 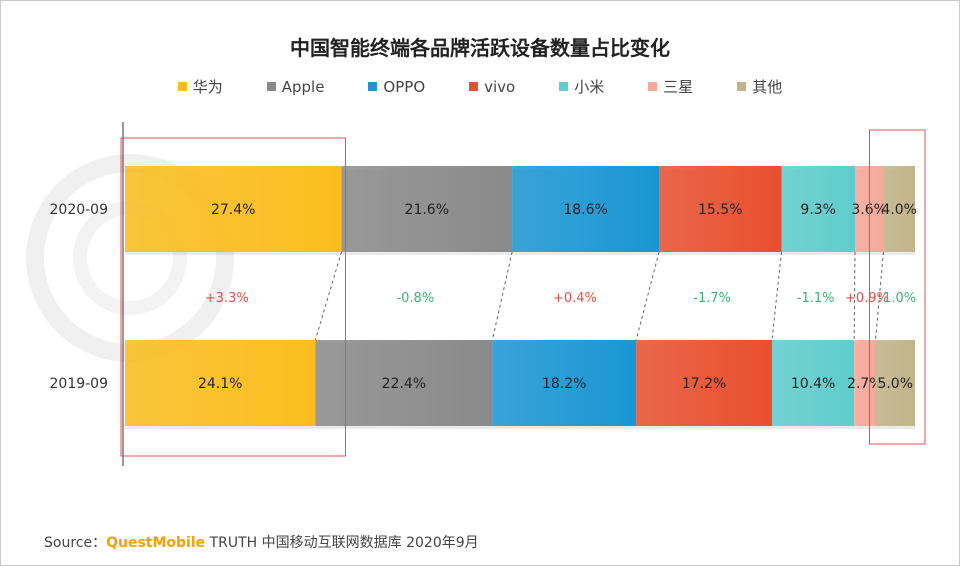 What do you see at coordinates (79, 384) in the screenshot?
I see `category-label: 2019-09` at bounding box center [79, 384].